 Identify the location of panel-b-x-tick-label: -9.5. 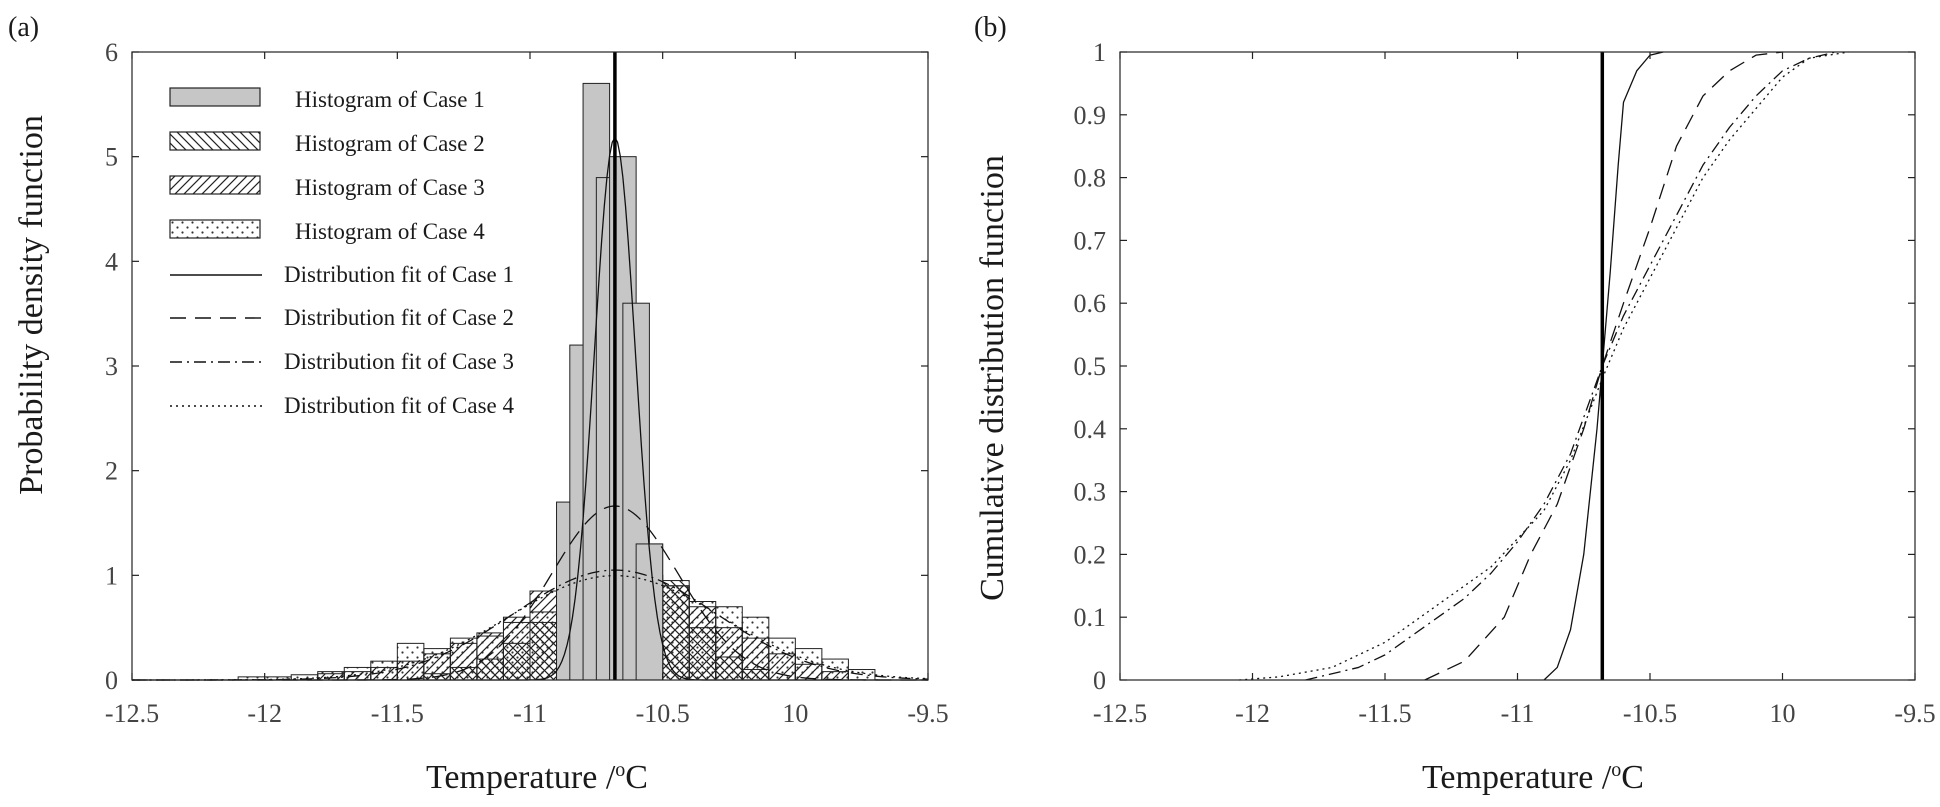
(1914, 713).